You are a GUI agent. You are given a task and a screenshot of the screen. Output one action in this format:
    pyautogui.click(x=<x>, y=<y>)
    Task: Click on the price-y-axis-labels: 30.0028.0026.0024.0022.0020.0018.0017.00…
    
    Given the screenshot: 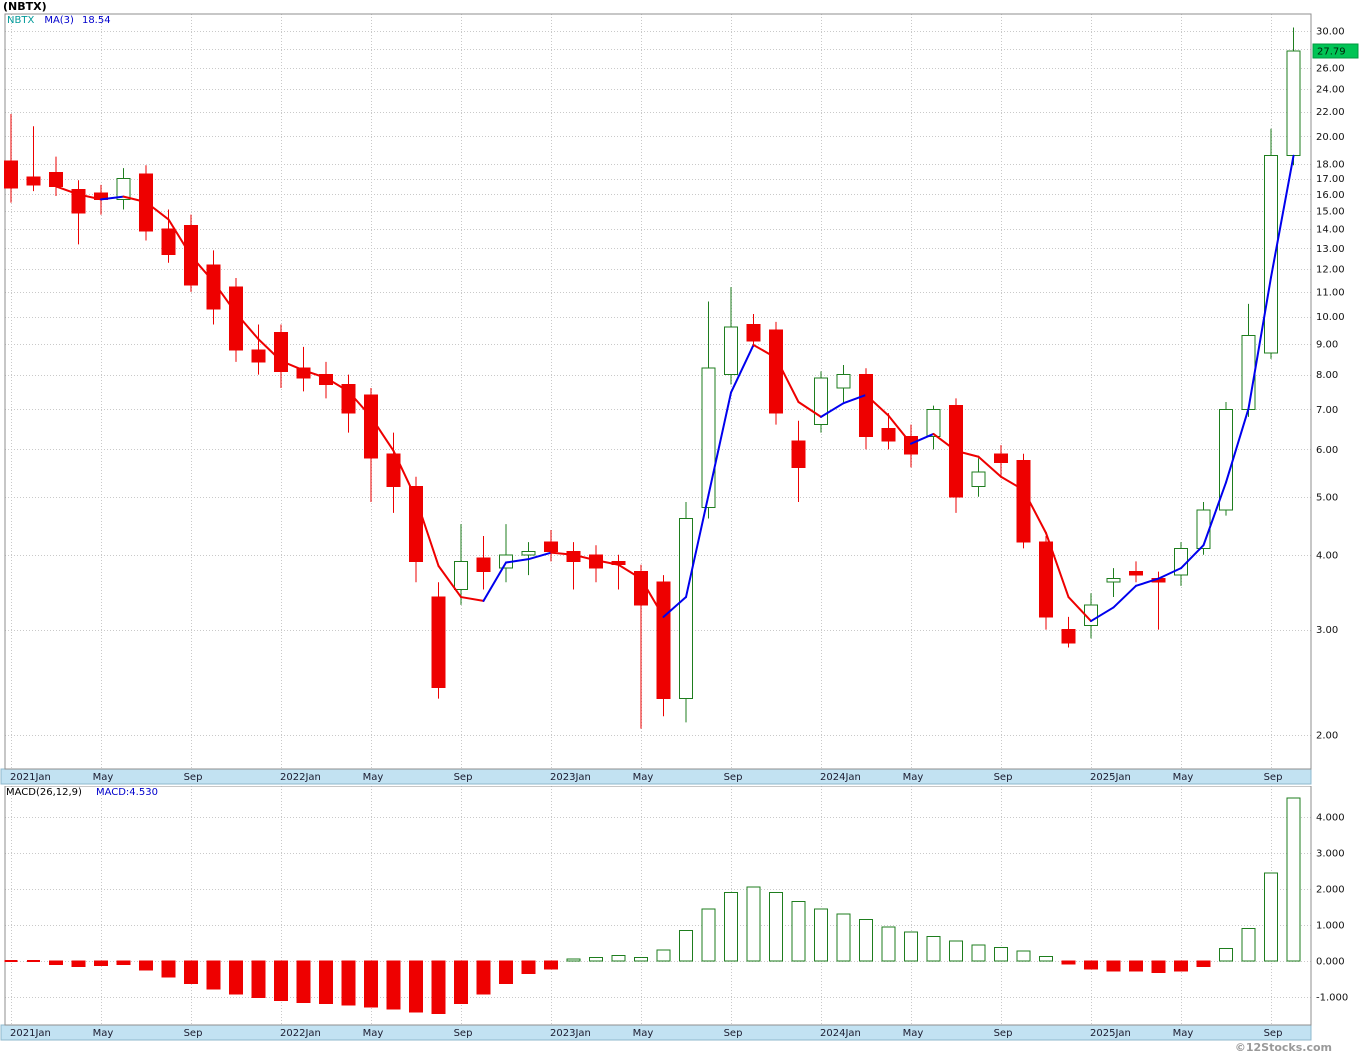 What is the action you would take?
    pyautogui.click(x=1330, y=384)
    